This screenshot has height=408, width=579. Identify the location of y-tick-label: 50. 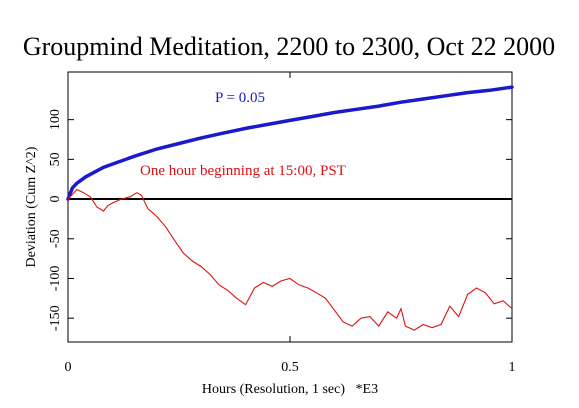
(55, 159).